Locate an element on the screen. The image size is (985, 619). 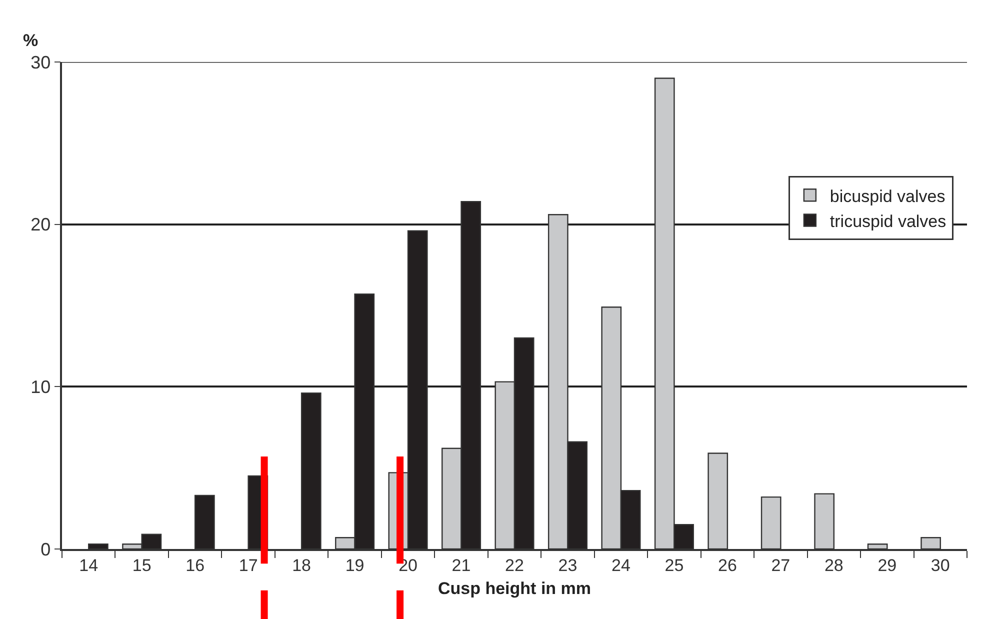
y-axis-title: % is located at coordinates (30, 40).